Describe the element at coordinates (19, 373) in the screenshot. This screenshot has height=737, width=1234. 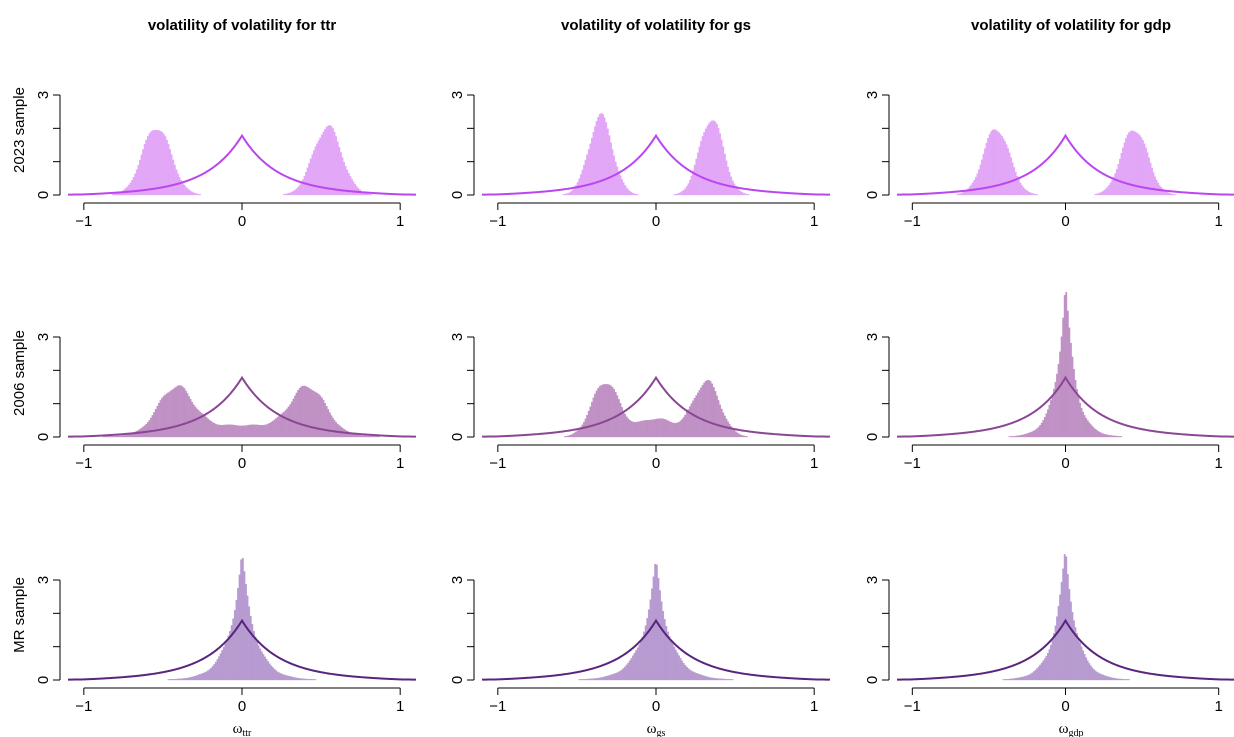
I see `row-label-2006: 2006 sample` at that location.